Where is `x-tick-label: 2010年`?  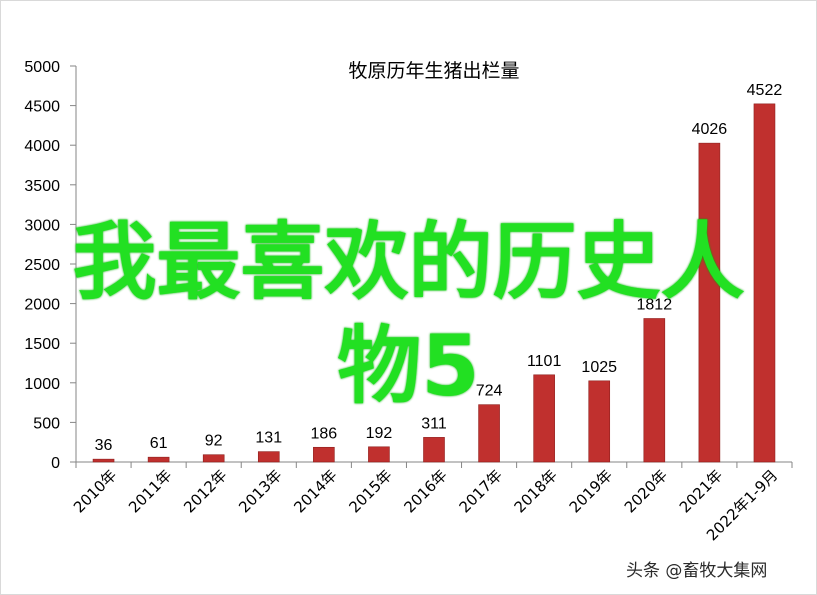 x-tick-label: 2010年 is located at coordinates (95, 491).